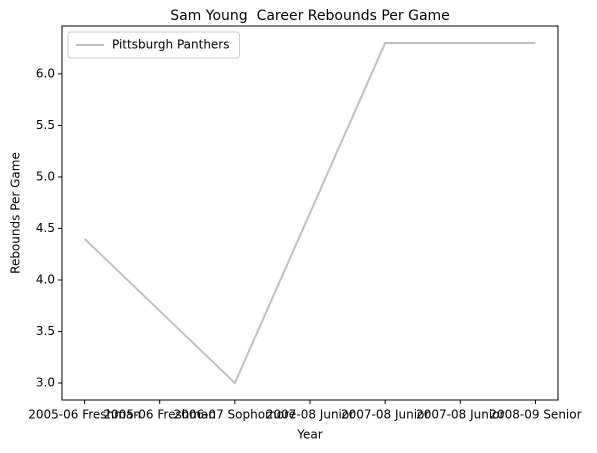 The width and height of the screenshot is (597, 453). What do you see at coordinates (45, 73) in the screenshot?
I see `y-tick-label: 6.0` at bounding box center [45, 73].